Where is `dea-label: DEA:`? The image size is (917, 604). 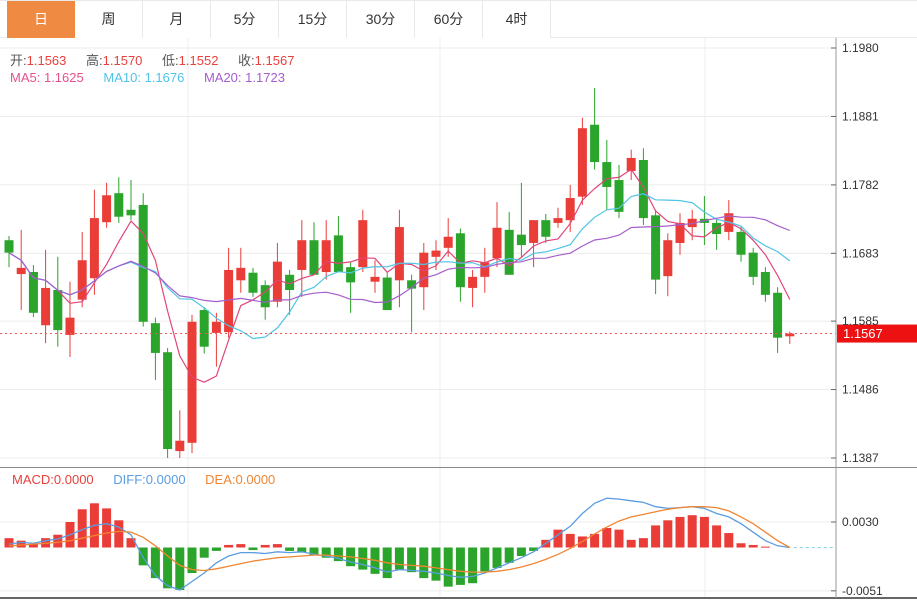
dea-label: DEA: is located at coordinates (220, 479).